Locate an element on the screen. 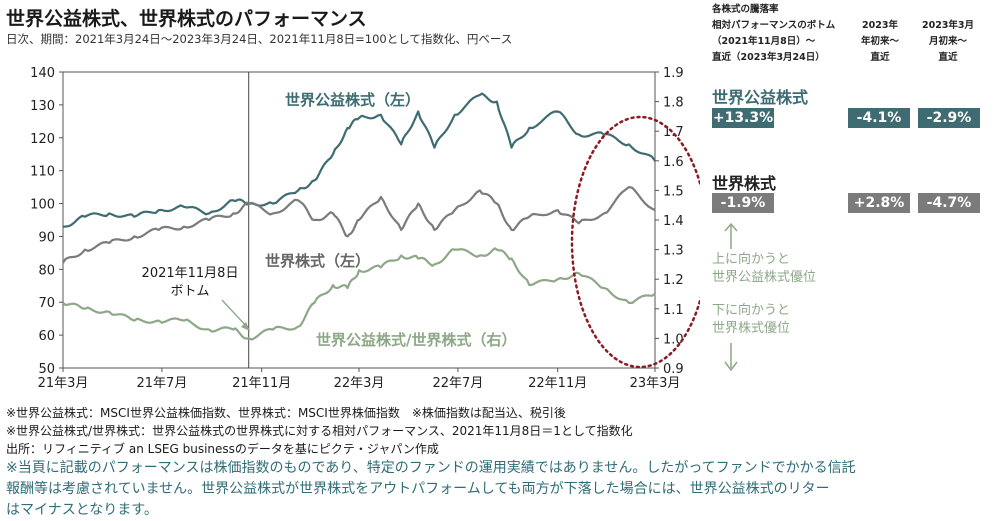  x-tick-label: 21年7月 is located at coordinates (162, 383).